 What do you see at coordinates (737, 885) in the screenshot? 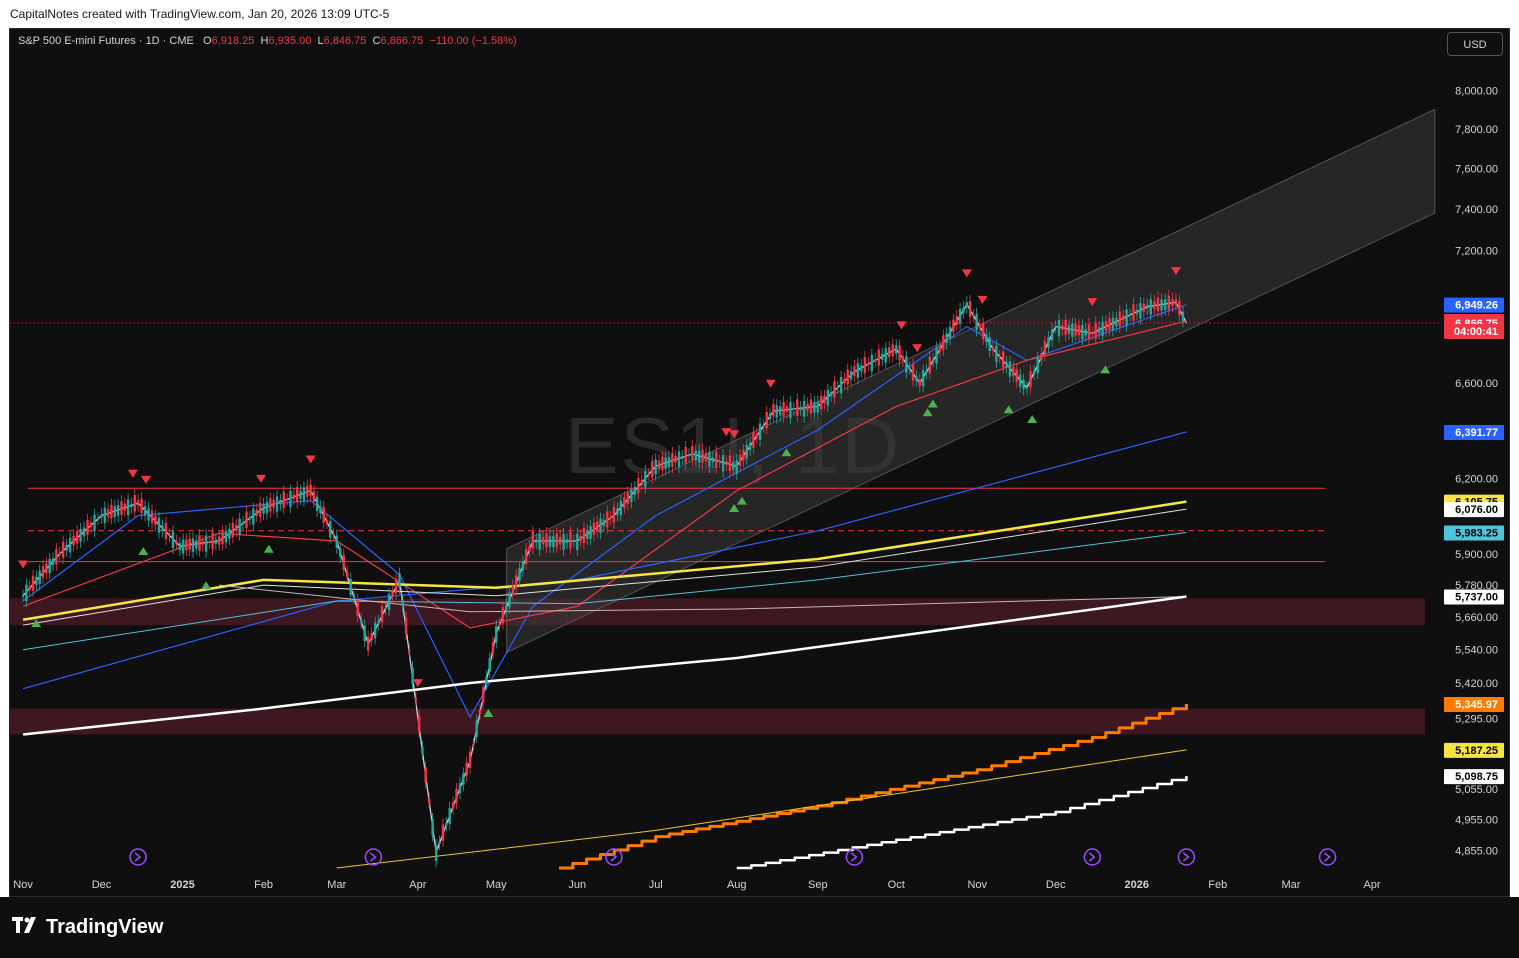
I see `x-tick-label: Aug` at bounding box center [737, 885].